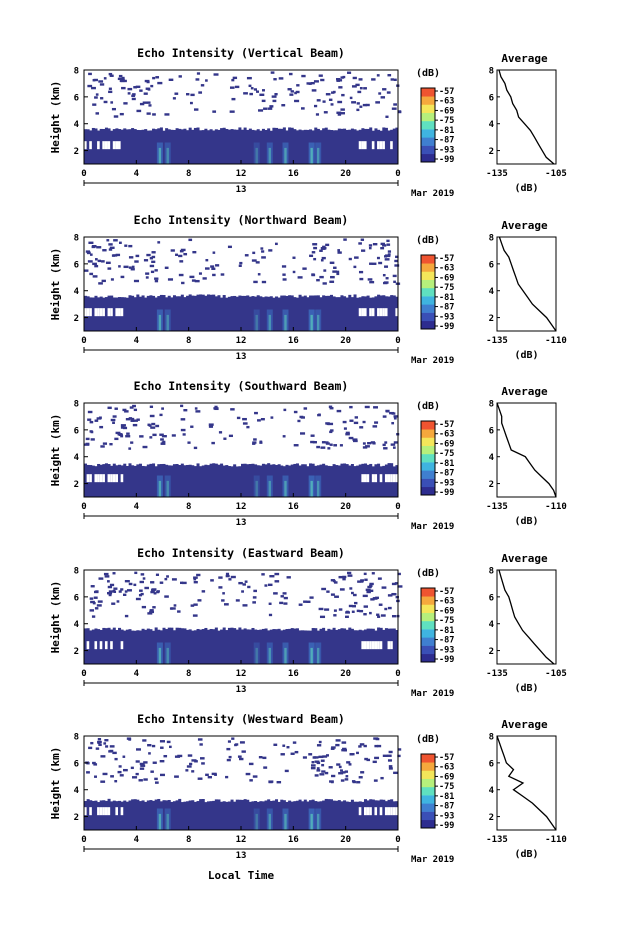  I want to click on x-tick-label: 0, so click(83, 174).